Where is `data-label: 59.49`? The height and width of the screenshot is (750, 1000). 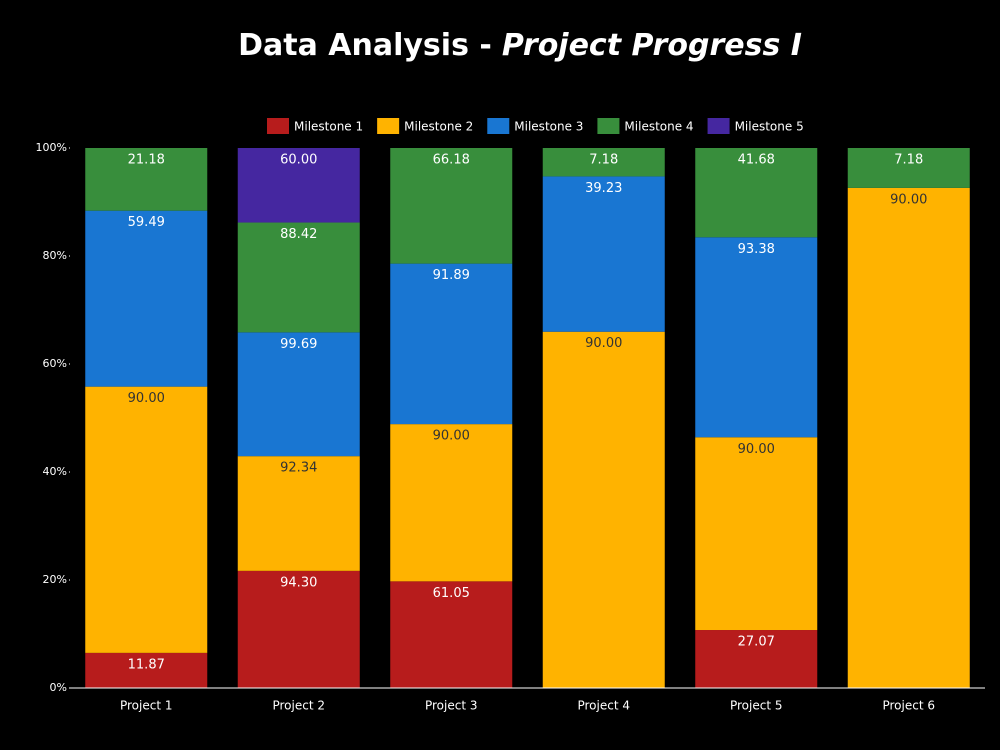
data-label: 59.49 is located at coordinates (146, 222).